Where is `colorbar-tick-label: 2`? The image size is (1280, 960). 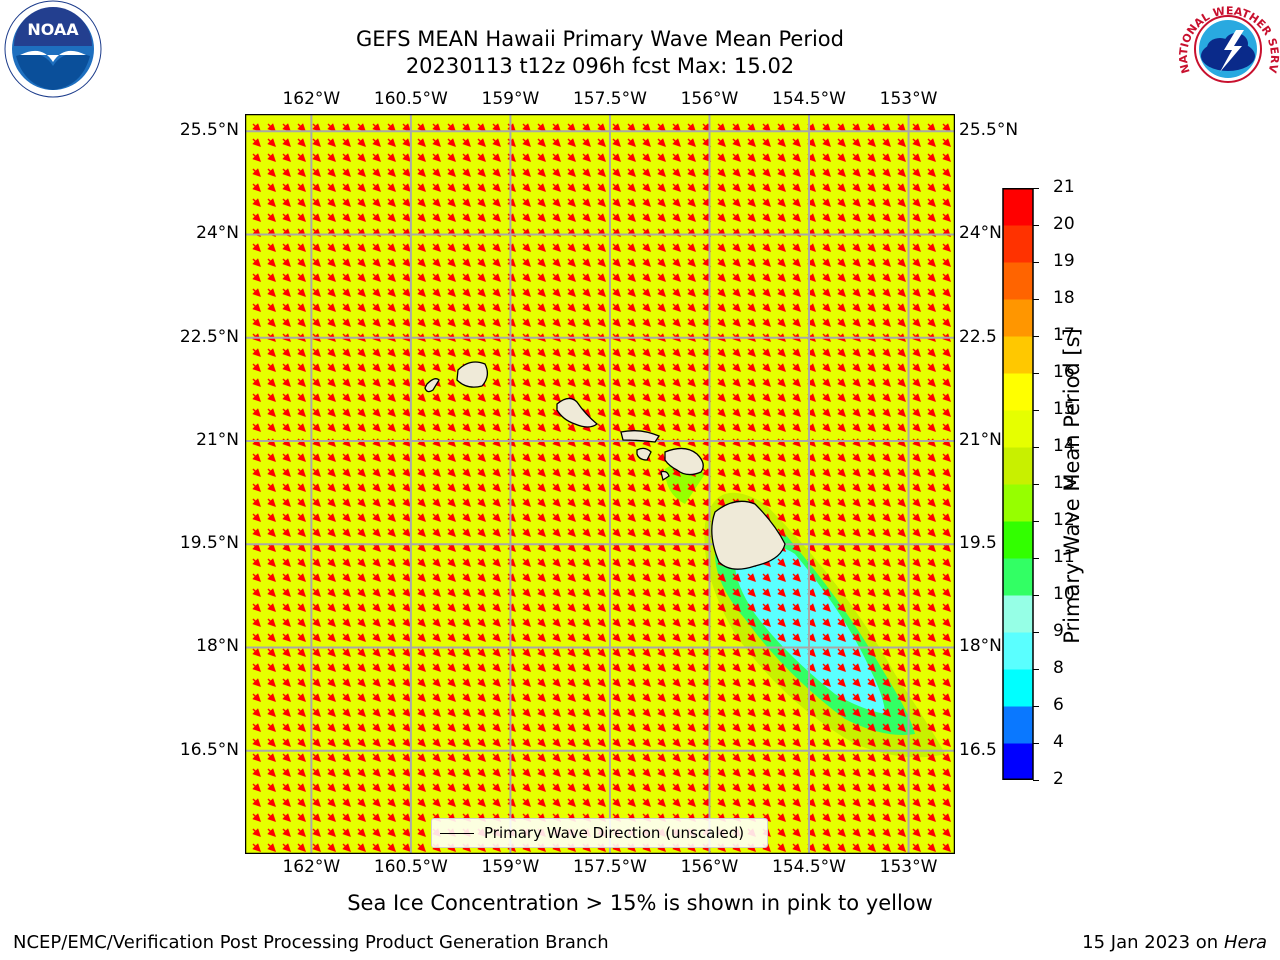
colorbar-tick-label: 2 is located at coordinates (1058, 779).